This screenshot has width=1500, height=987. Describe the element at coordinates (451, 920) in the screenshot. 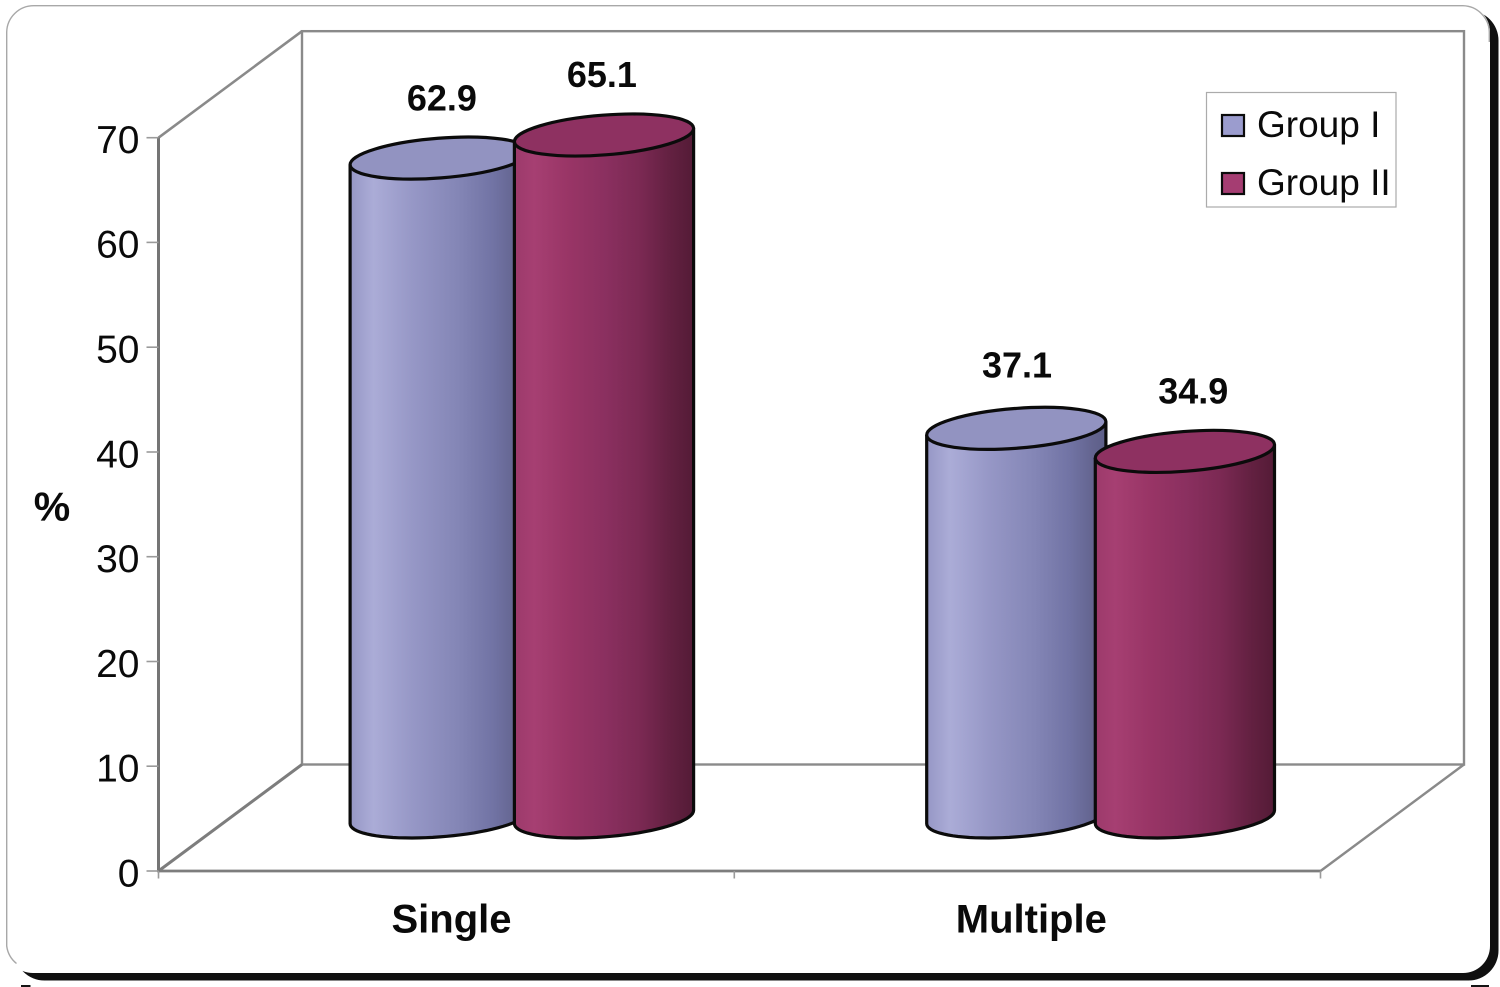

I see `svg-text: Single` at that location.